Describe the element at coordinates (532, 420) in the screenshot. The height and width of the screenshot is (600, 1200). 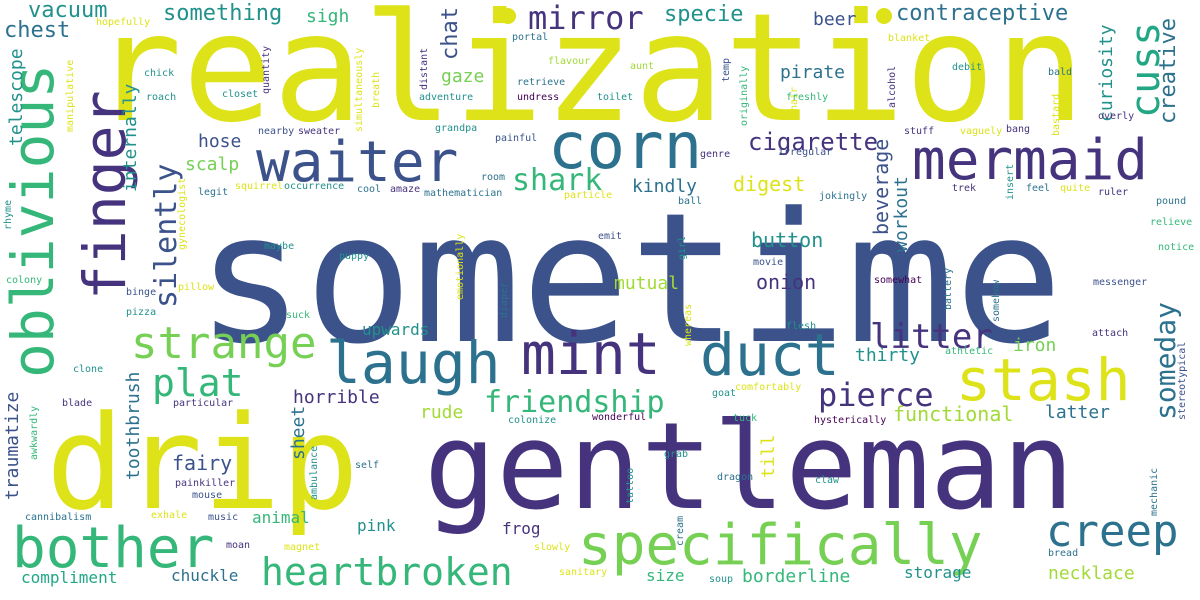
I see `cloud-word: colonize` at that location.